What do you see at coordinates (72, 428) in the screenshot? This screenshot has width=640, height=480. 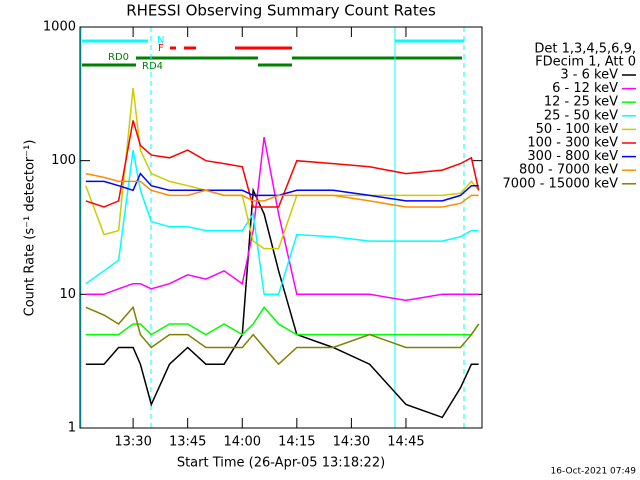 I see `y-tick-label: 1` at bounding box center [72, 428].